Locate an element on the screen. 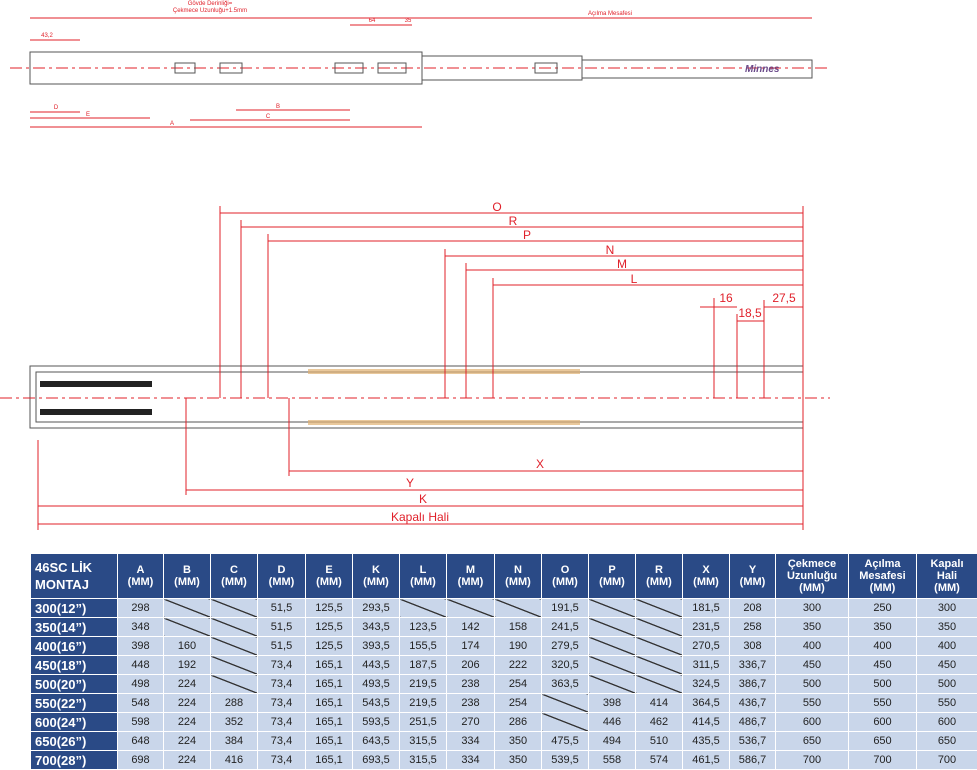  table-cell: 219,5 is located at coordinates (423, 703).